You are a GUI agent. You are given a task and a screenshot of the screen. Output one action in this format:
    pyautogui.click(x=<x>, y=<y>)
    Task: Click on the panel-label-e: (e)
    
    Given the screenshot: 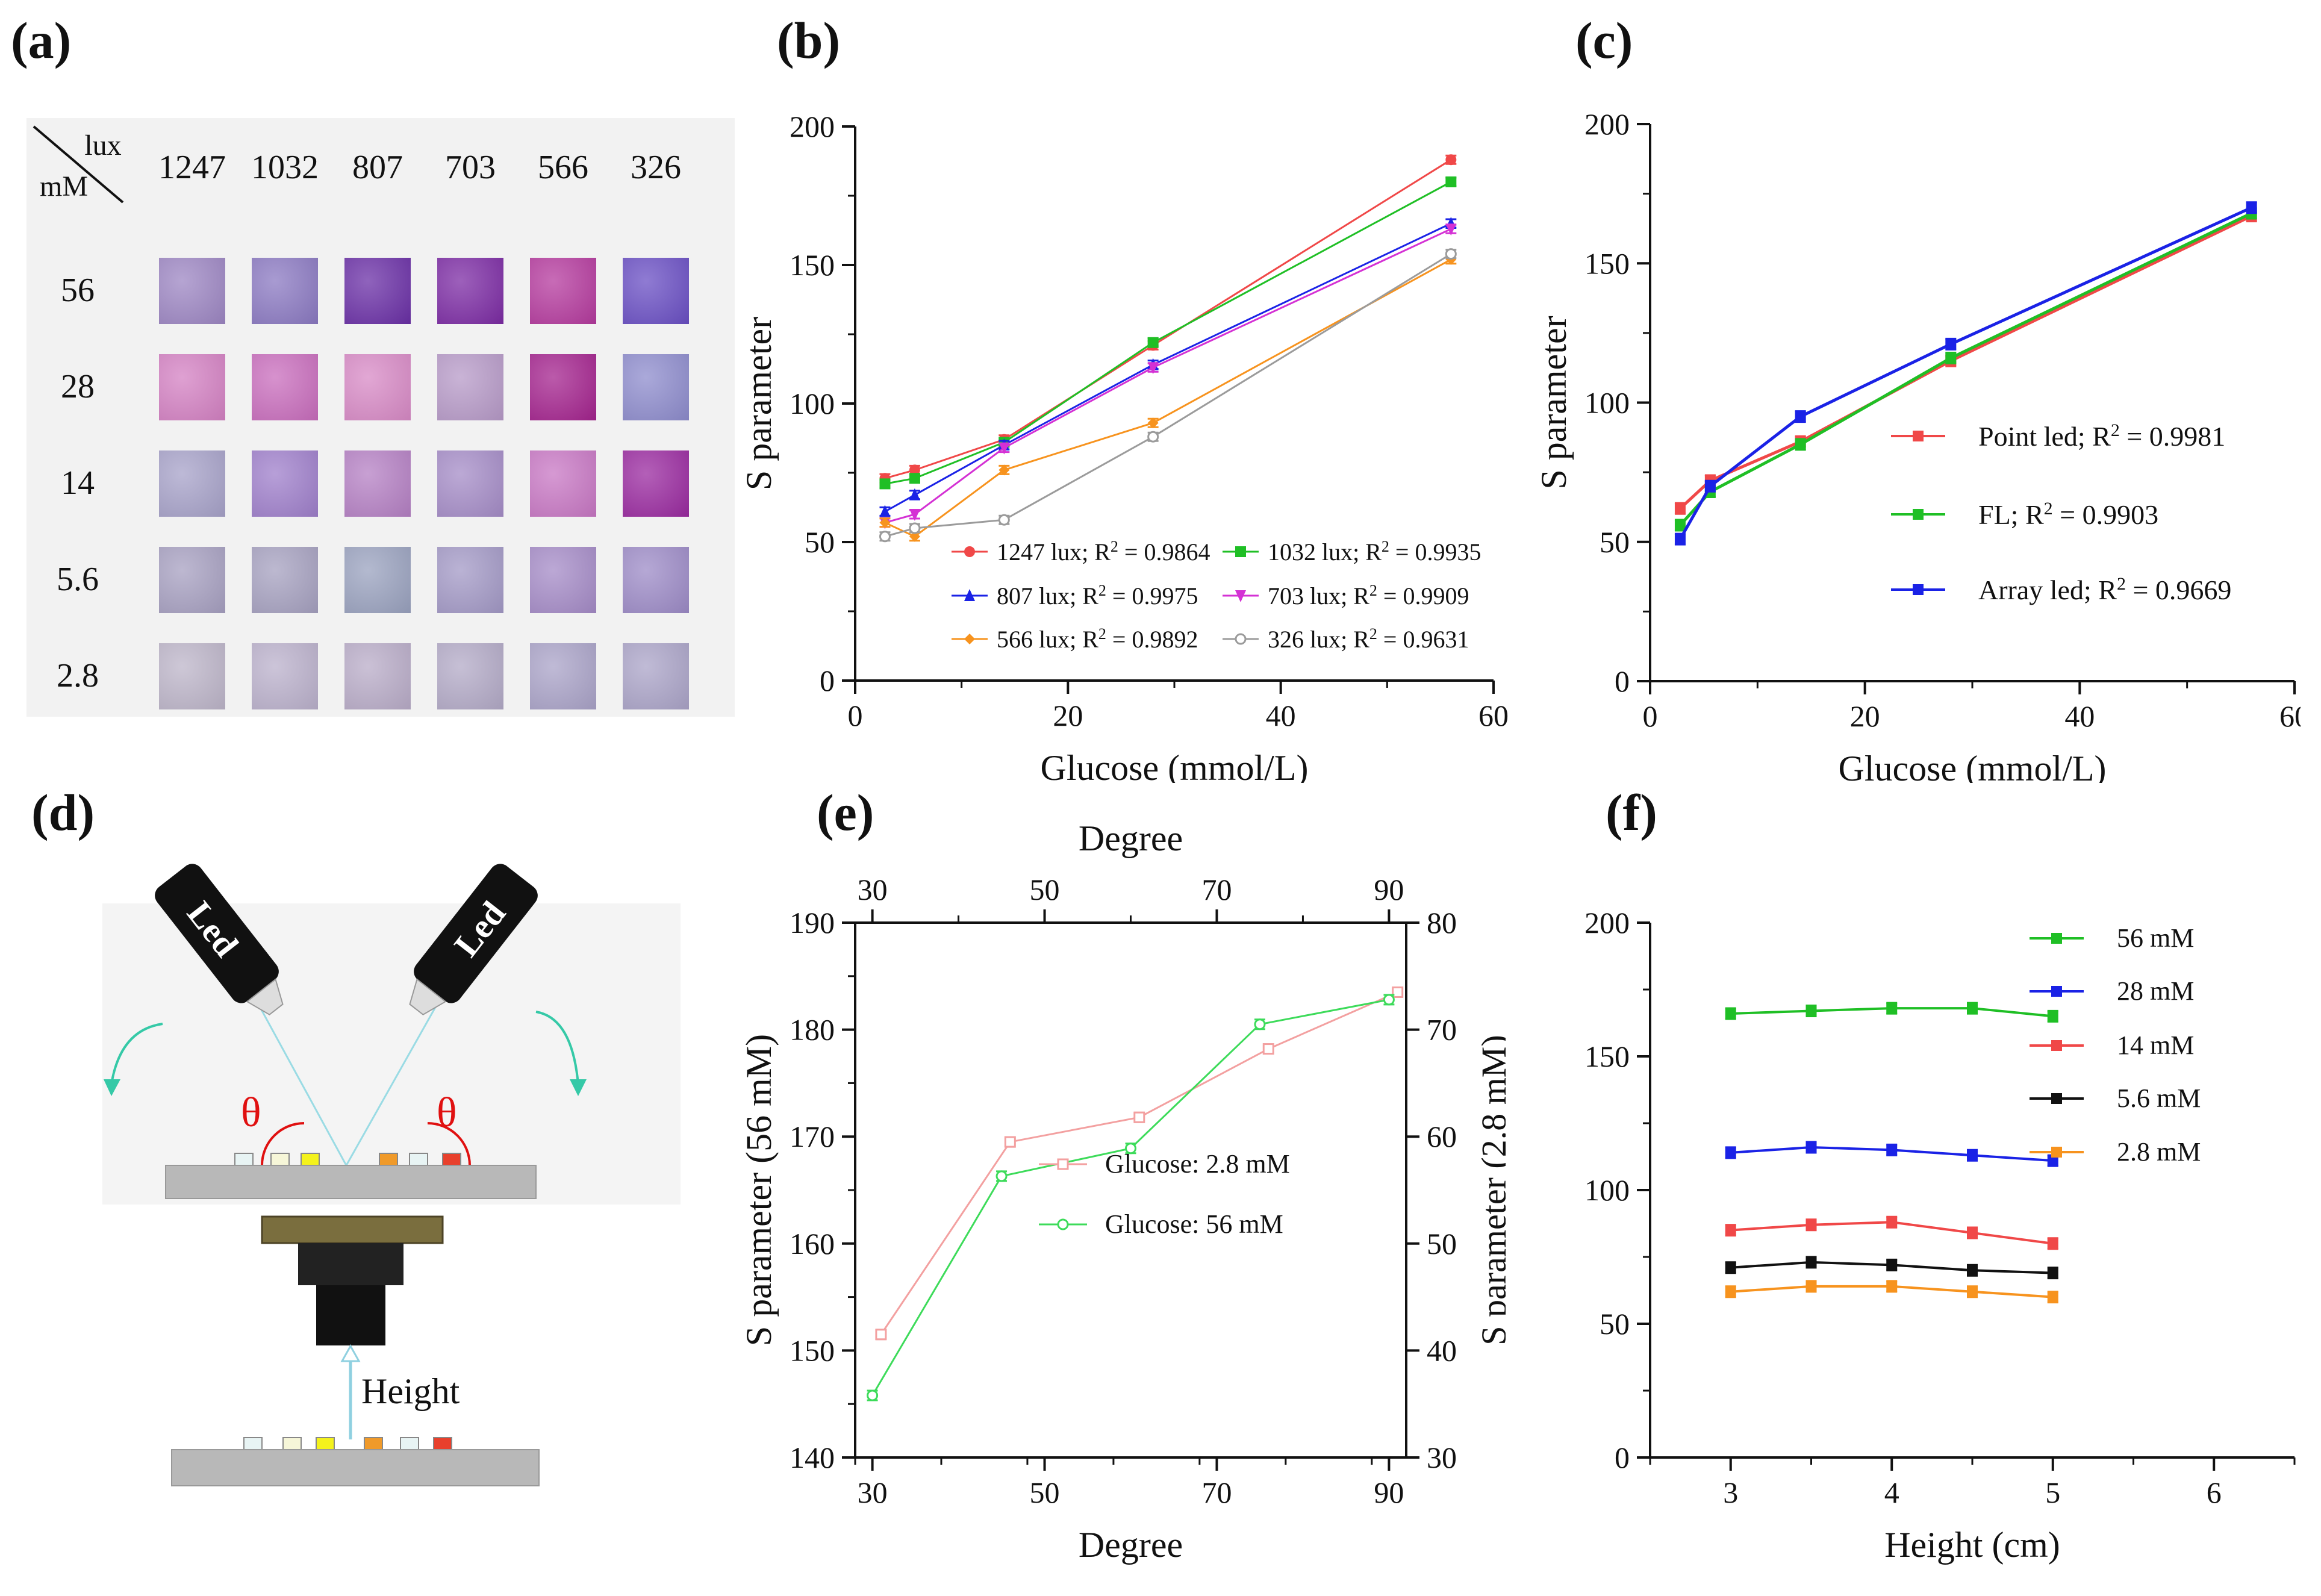 What is the action you would take?
    pyautogui.click(x=845, y=812)
    